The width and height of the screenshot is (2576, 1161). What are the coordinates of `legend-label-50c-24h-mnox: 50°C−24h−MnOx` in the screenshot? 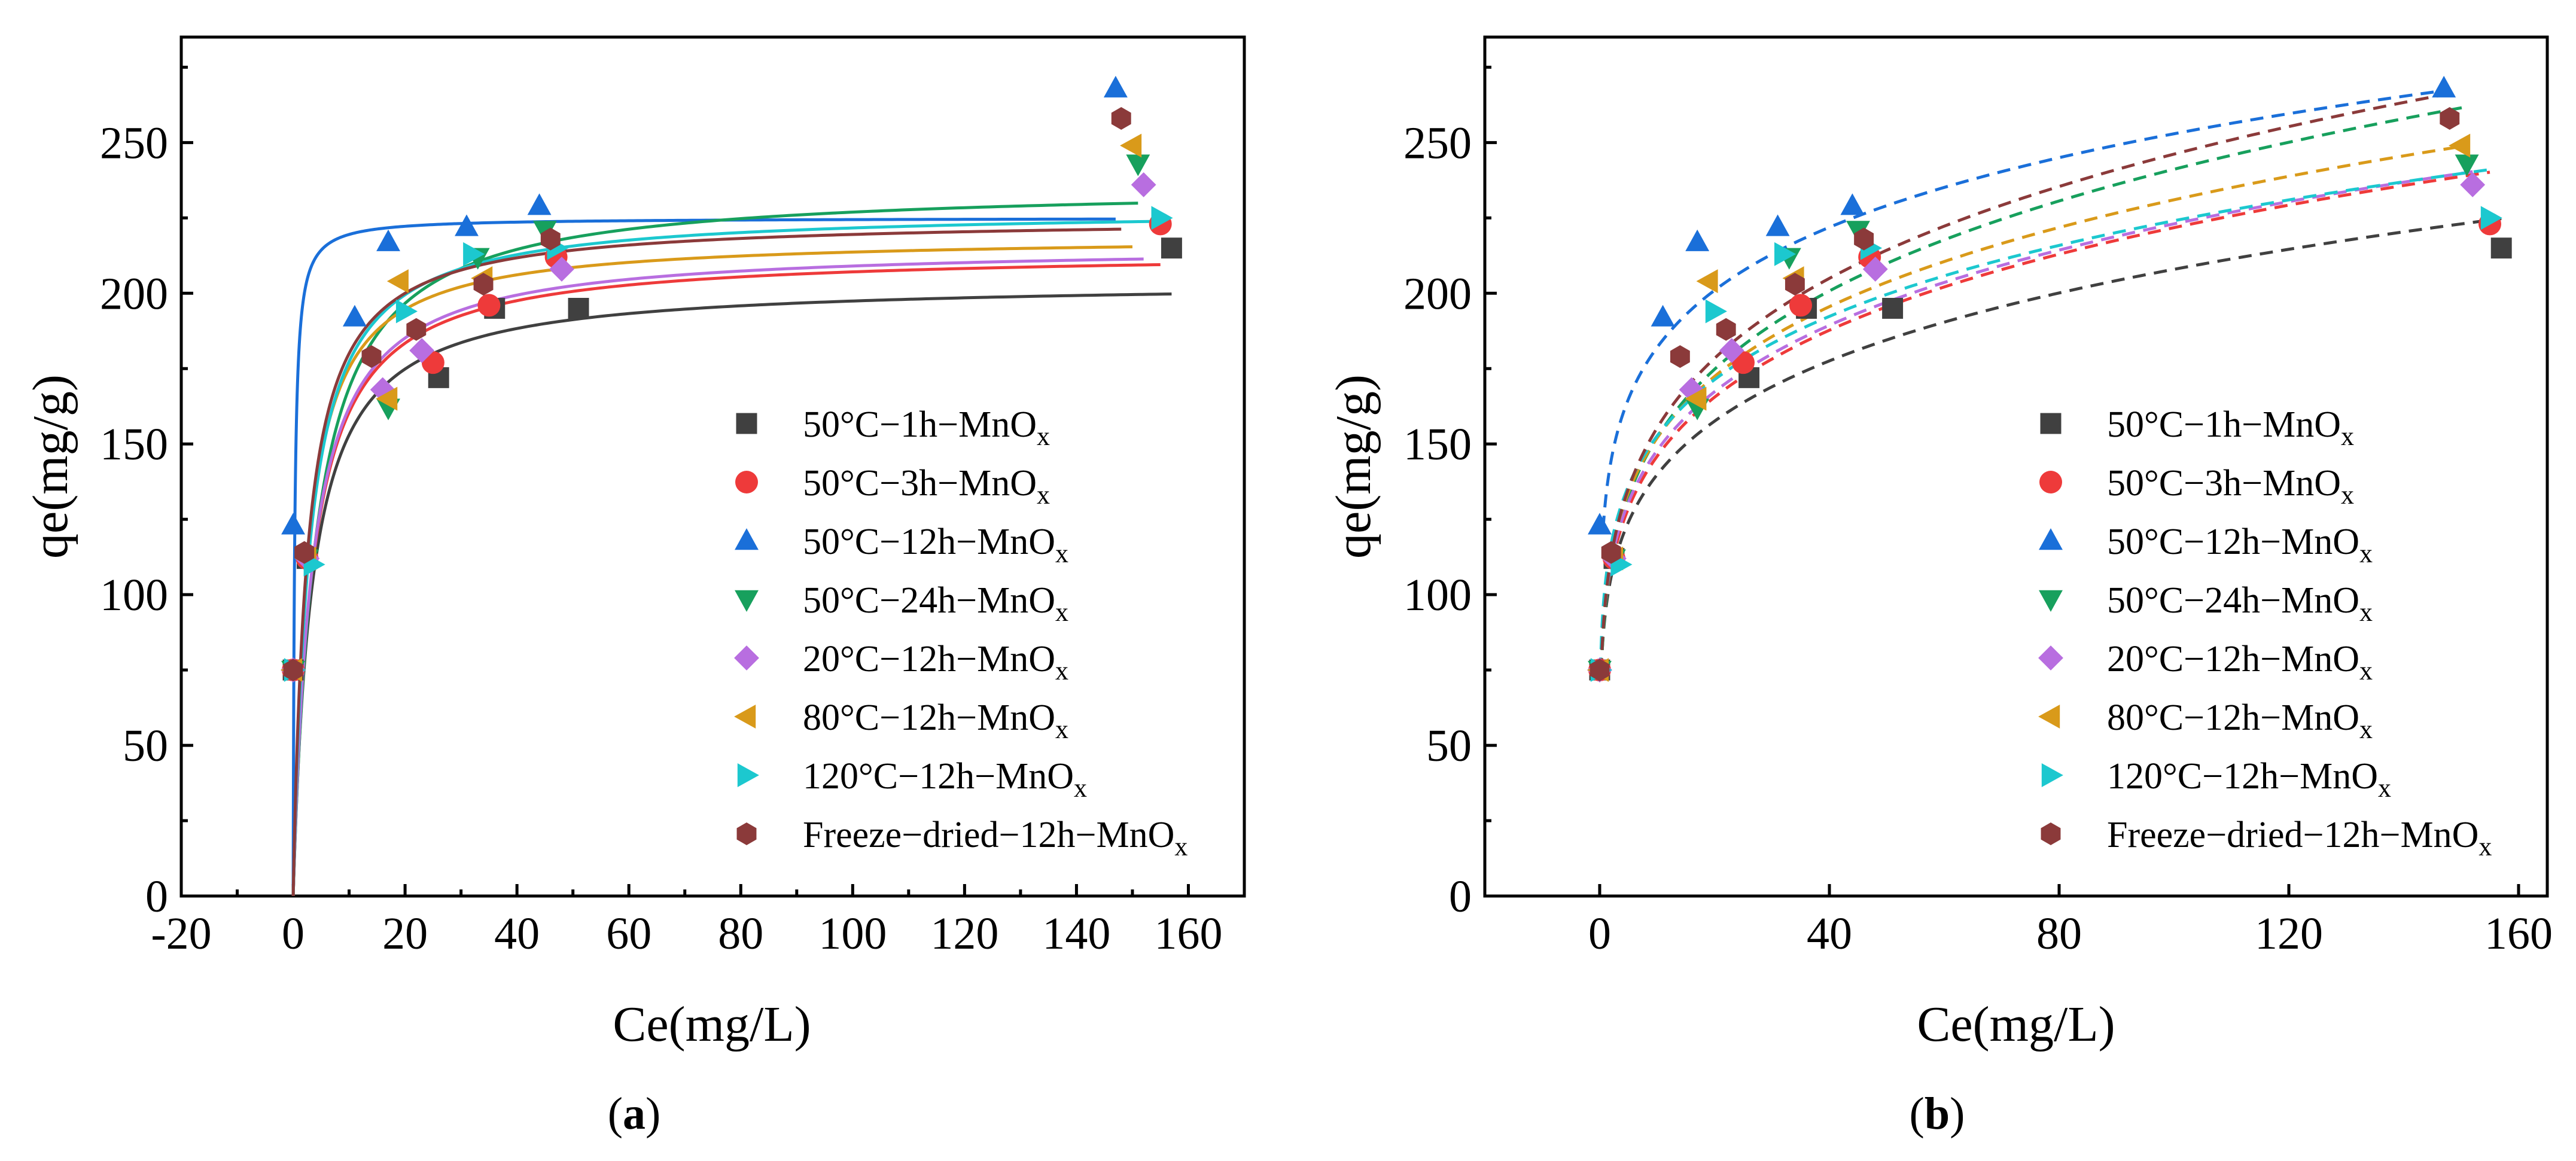 It's located at (935, 603).